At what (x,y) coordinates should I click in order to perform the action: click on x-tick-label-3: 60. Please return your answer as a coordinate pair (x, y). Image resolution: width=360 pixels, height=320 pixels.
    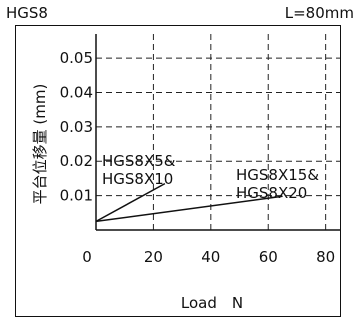
    Looking at the image, I should click on (268, 257).